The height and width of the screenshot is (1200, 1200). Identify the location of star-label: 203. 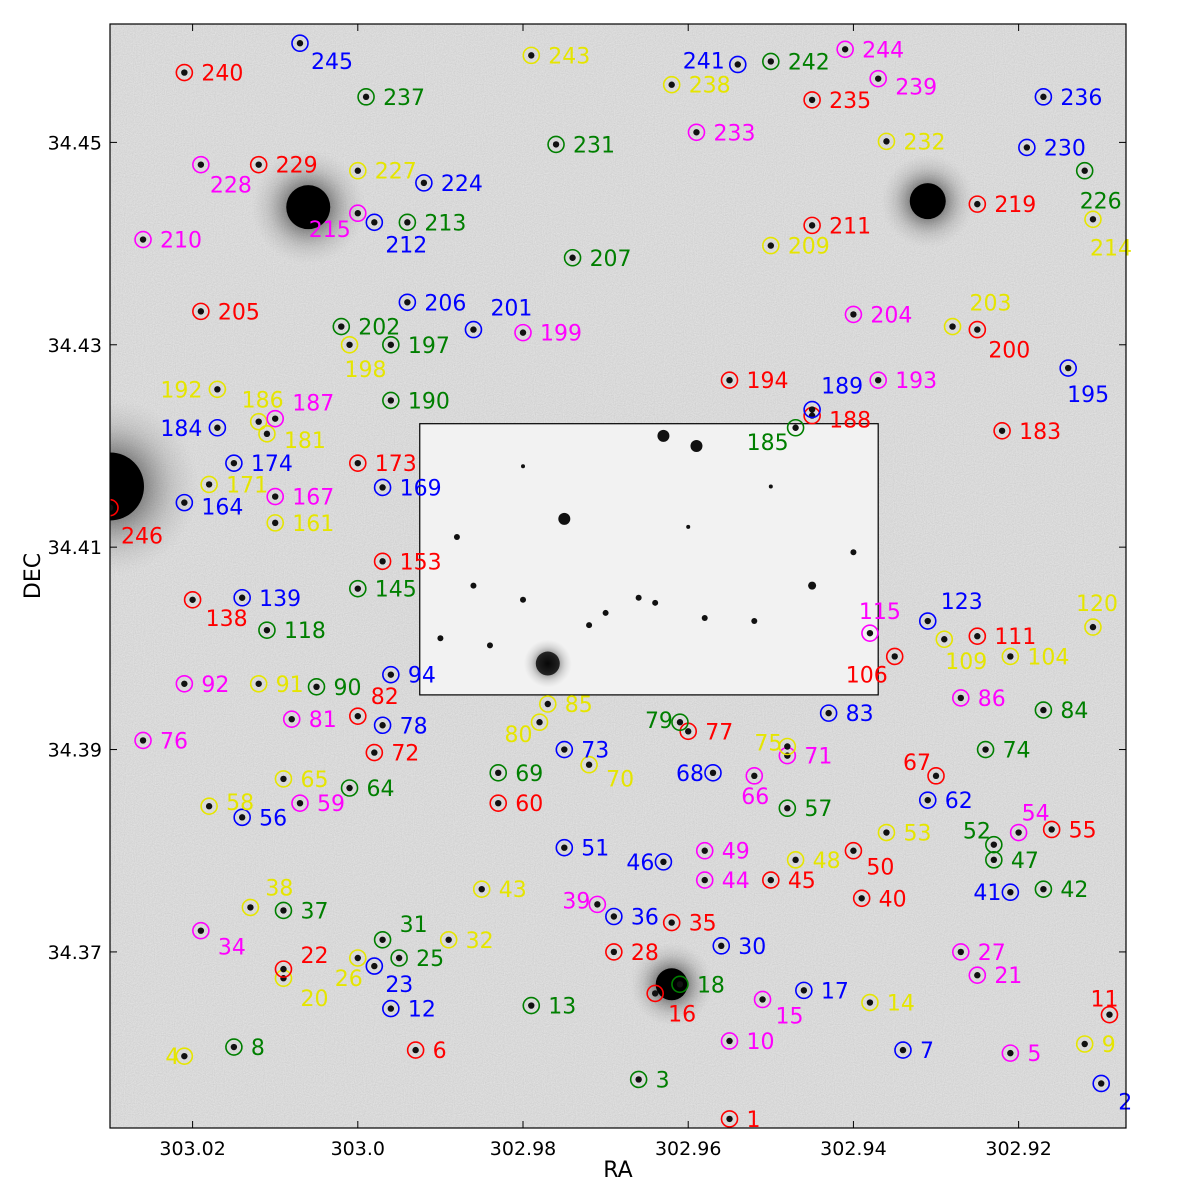
(991, 304).